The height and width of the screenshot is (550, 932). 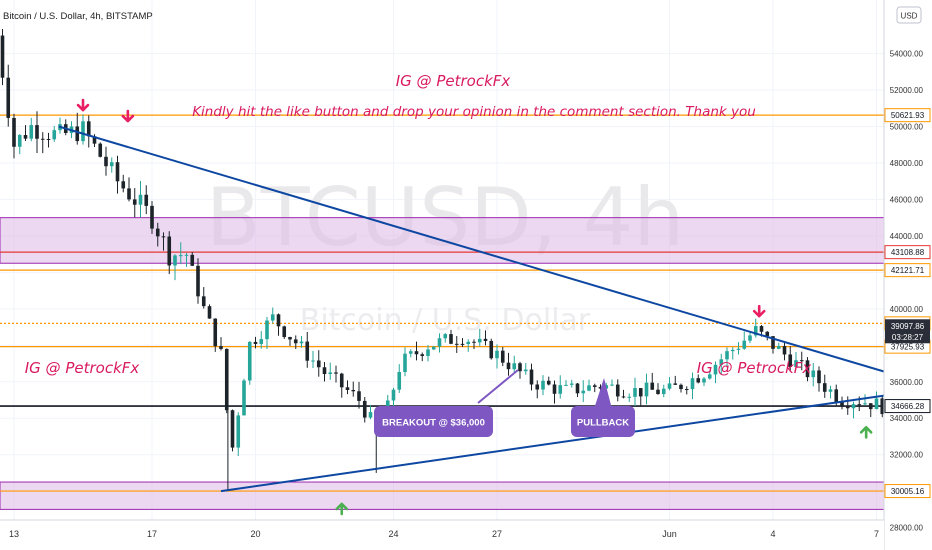 I want to click on price-tick-label: 34000.00, so click(x=907, y=418).